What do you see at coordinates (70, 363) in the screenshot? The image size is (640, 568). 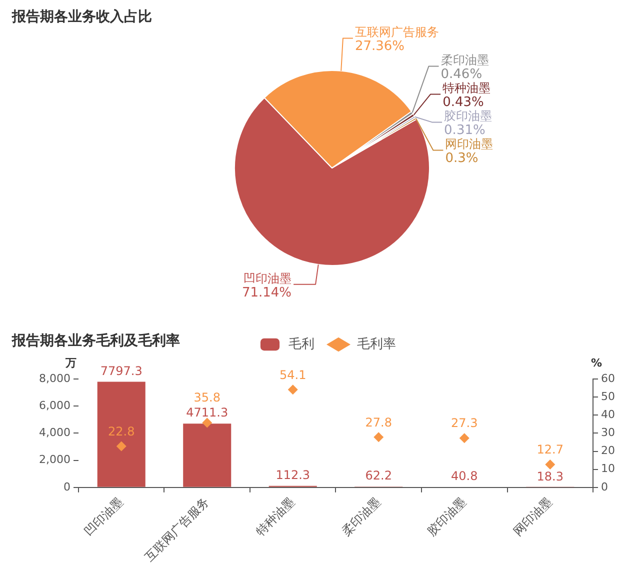 I see `y-axis-title: 万` at bounding box center [70, 363].